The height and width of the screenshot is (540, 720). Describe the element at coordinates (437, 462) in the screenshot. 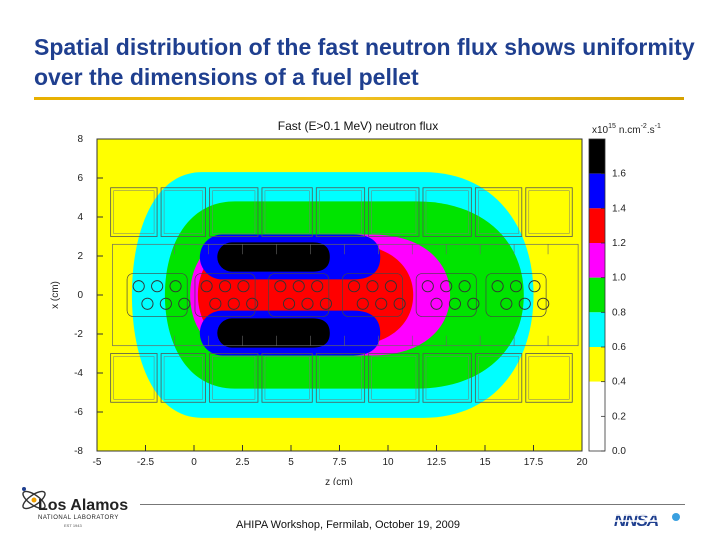

I see `x-tick-label: 12.5` at that location.